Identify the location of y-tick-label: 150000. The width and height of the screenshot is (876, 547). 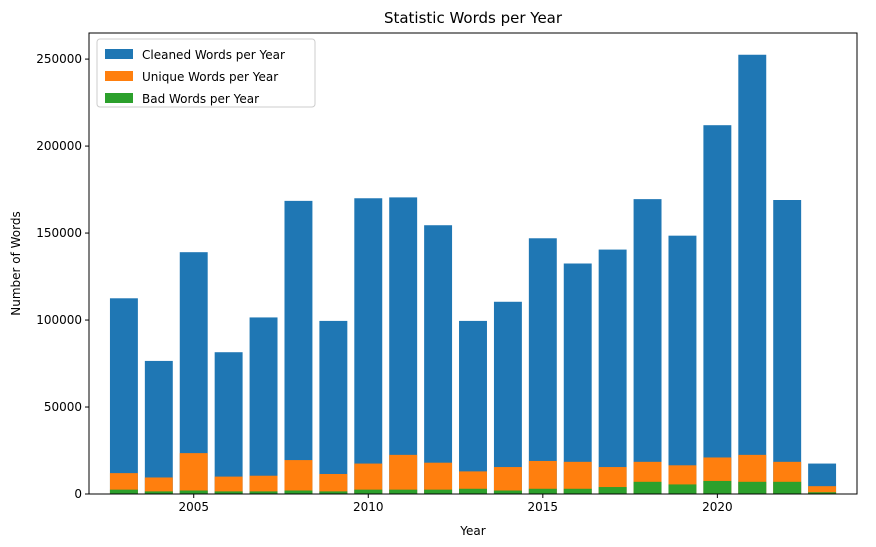
(59, 233).